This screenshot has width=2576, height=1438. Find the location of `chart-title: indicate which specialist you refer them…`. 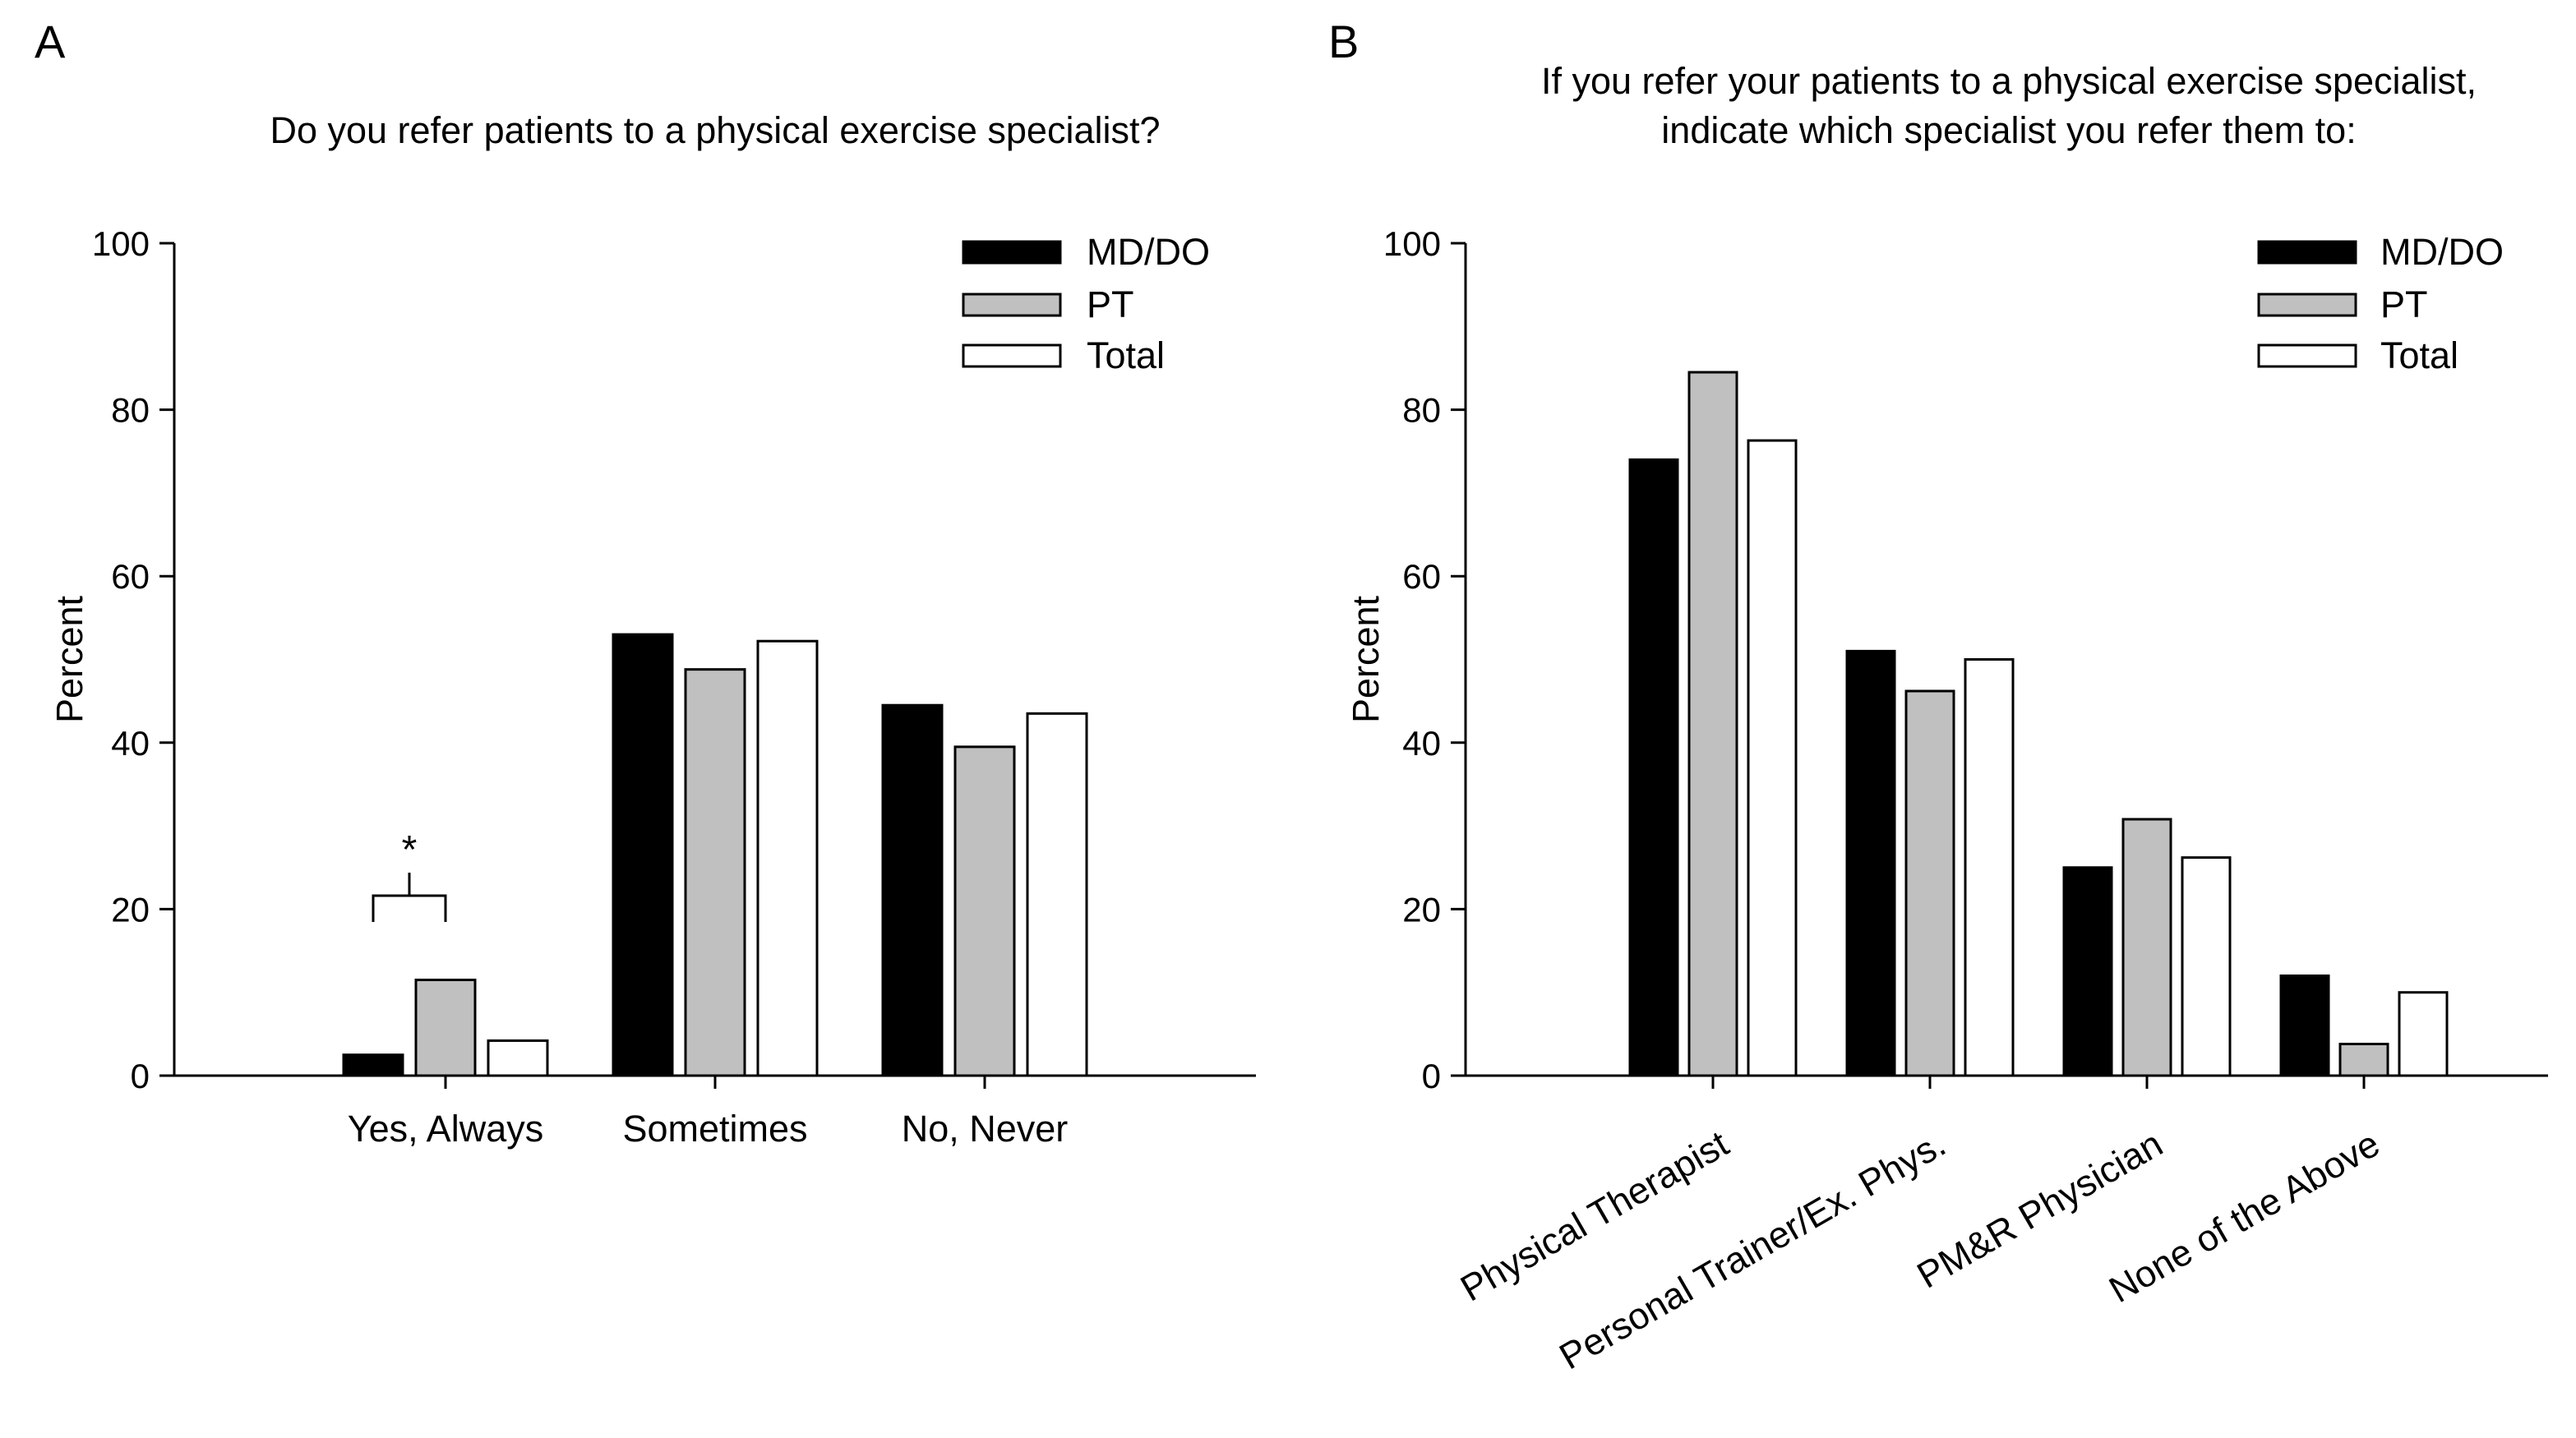

chart-title: indicate which specialist you refer them… is located at coordinates (2009, 130).